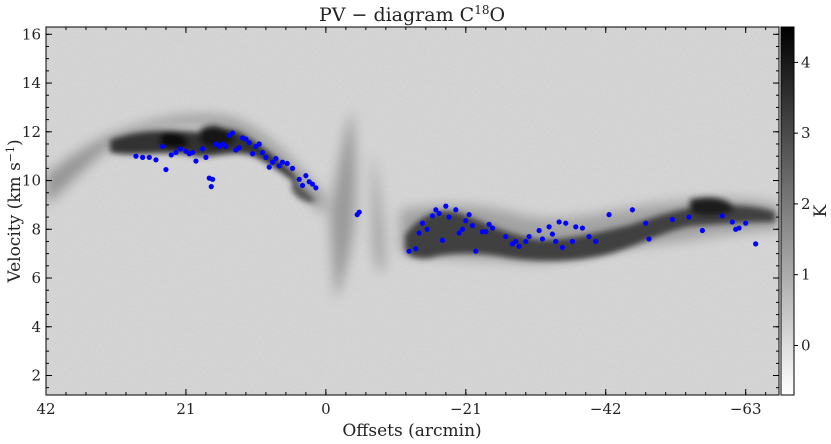 Image resolution: width=831 pixels, height=444 pixels. I want to click on colorbar-tick-label: 3, so click(806, 133).